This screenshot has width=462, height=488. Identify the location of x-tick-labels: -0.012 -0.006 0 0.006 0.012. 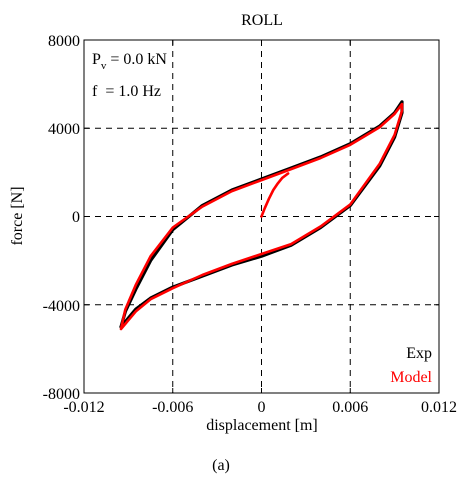
(260, 407).